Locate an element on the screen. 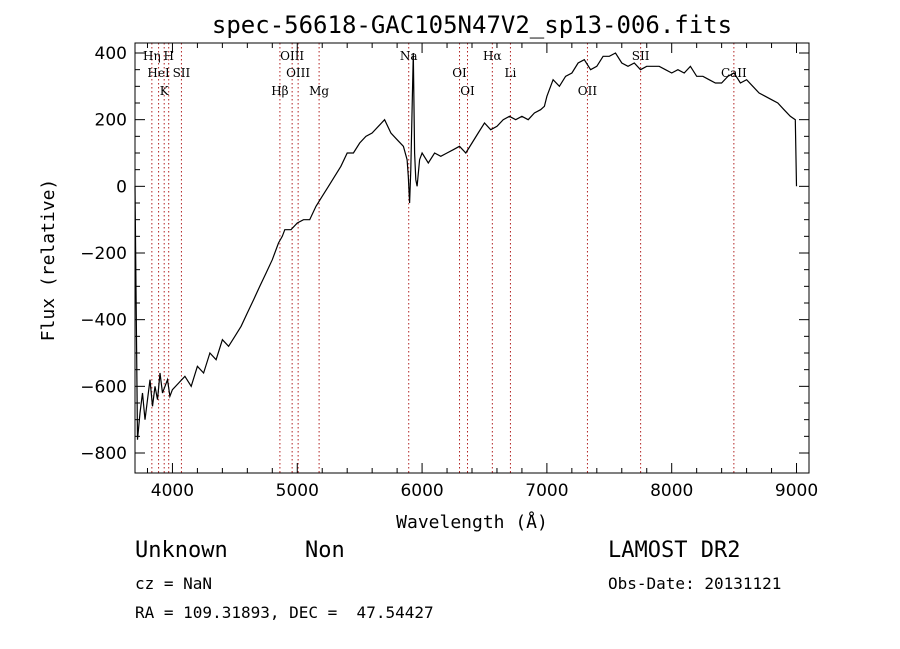 Image resolution: width=900 pixels, height=649 pixels. redshift-value: cz = NaN is located at coordinates (174, 583).